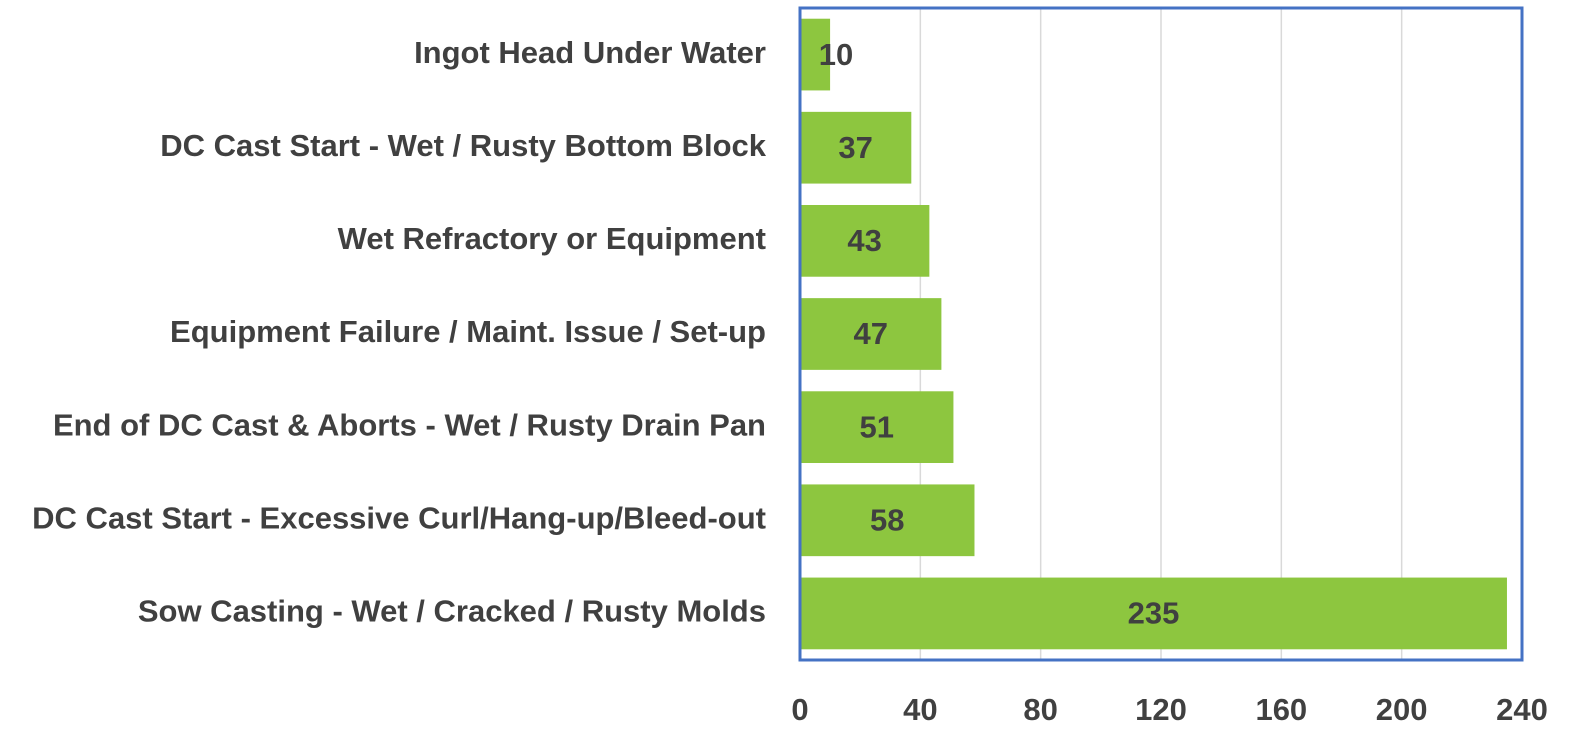  I want to click on y-tick-label: Wet Refractory or Equipment, so click(552, 238).